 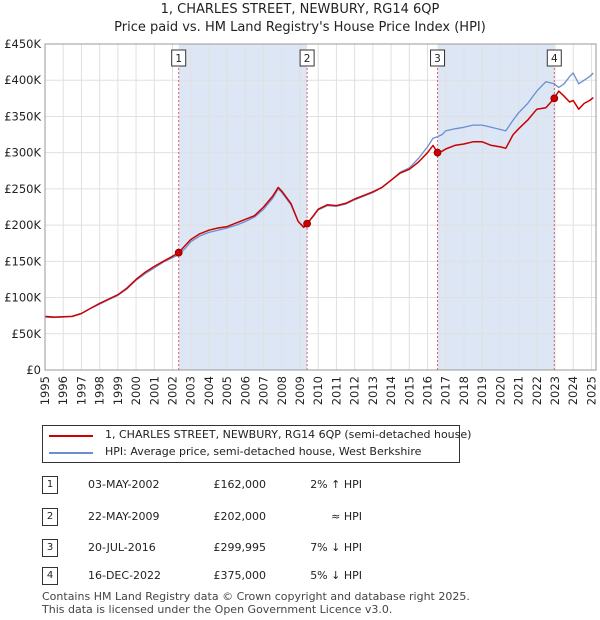 I want to click on transaction-date: 22-MAY-2009, so click(x=124, y=516).